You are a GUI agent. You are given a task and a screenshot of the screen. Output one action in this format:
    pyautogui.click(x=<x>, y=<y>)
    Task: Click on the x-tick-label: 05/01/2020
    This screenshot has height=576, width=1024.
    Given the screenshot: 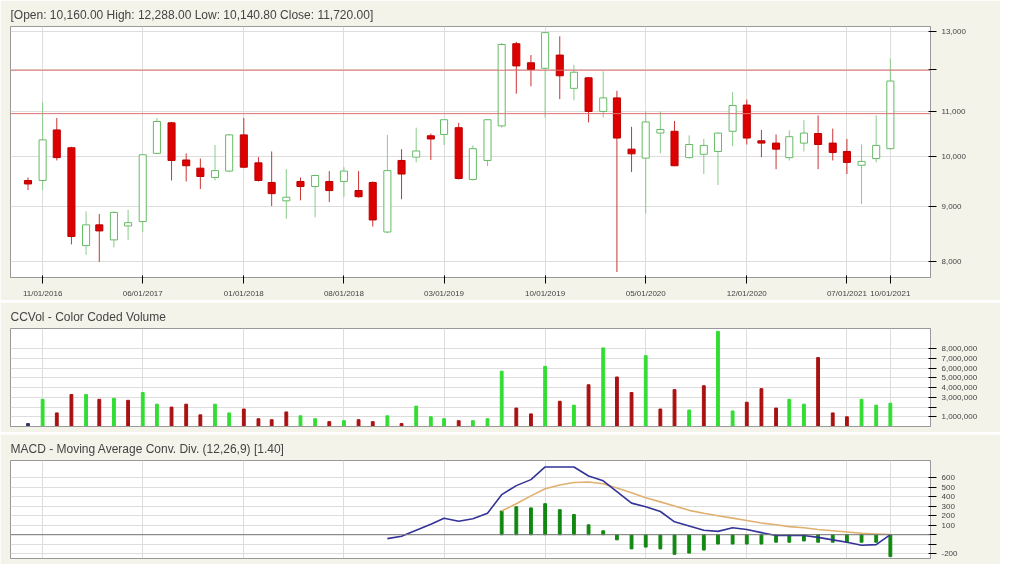 What is the action you would take?
    pyautogui.click(x=646, y=293)
    